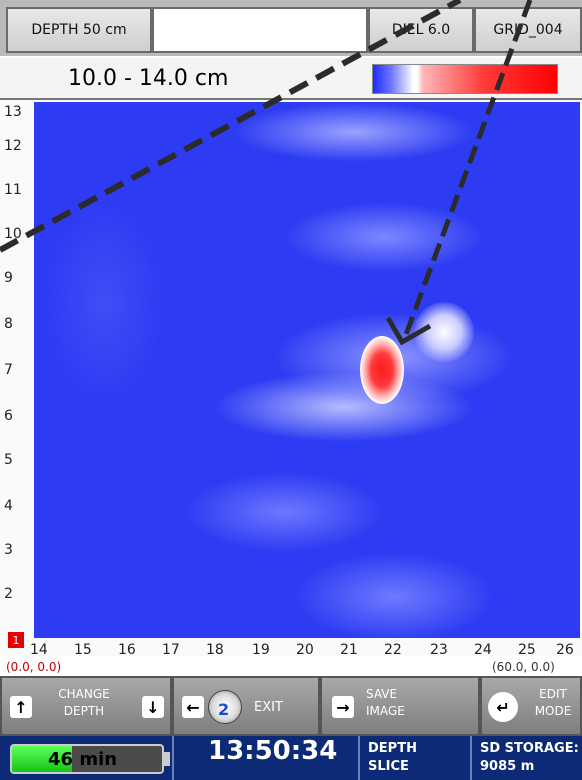  I want to click on exit-label: EXIT, so click(268, 707).